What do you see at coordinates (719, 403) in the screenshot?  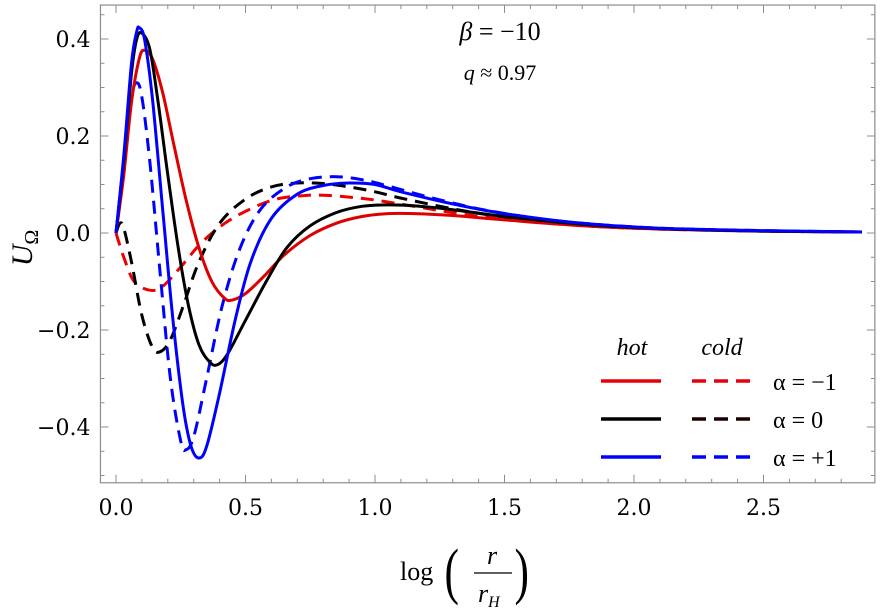 I see `legend: hot cold α = −1 α = 0 α = +1` at bounding box center [719, 403].